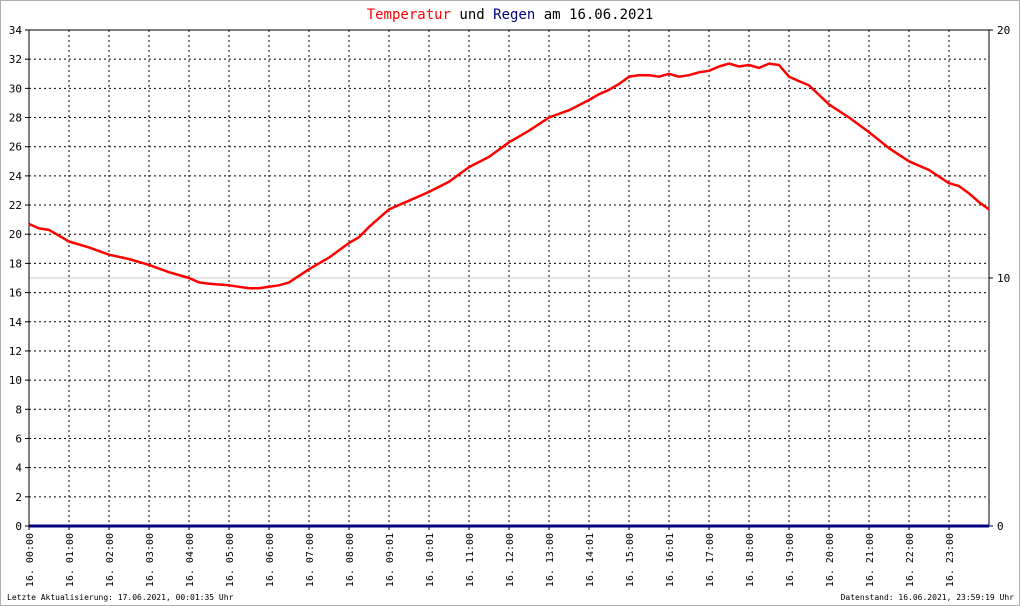 The image size is (1020, 606). Describe the element at coordinates (350, 560) in the screenshot. I see `x-tick-label: 16. 08:00` at that location.